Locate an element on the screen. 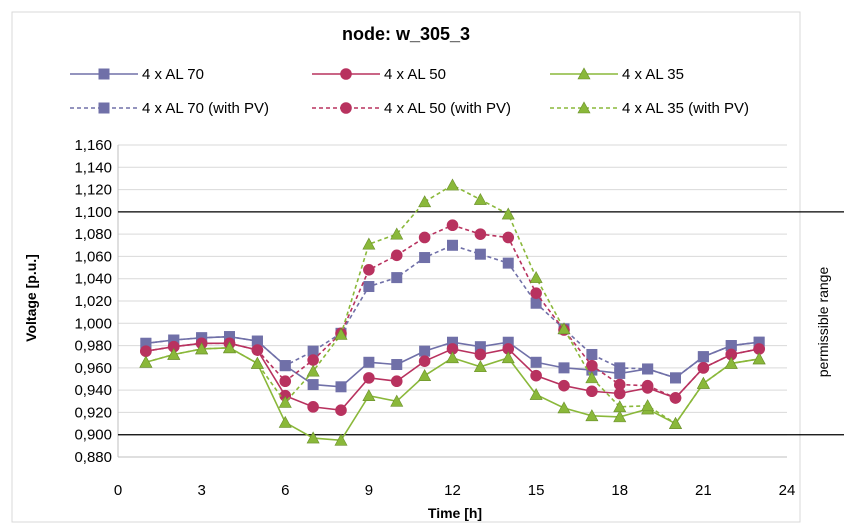  x-tick-label: 18 is located at coordinates (619, 490).